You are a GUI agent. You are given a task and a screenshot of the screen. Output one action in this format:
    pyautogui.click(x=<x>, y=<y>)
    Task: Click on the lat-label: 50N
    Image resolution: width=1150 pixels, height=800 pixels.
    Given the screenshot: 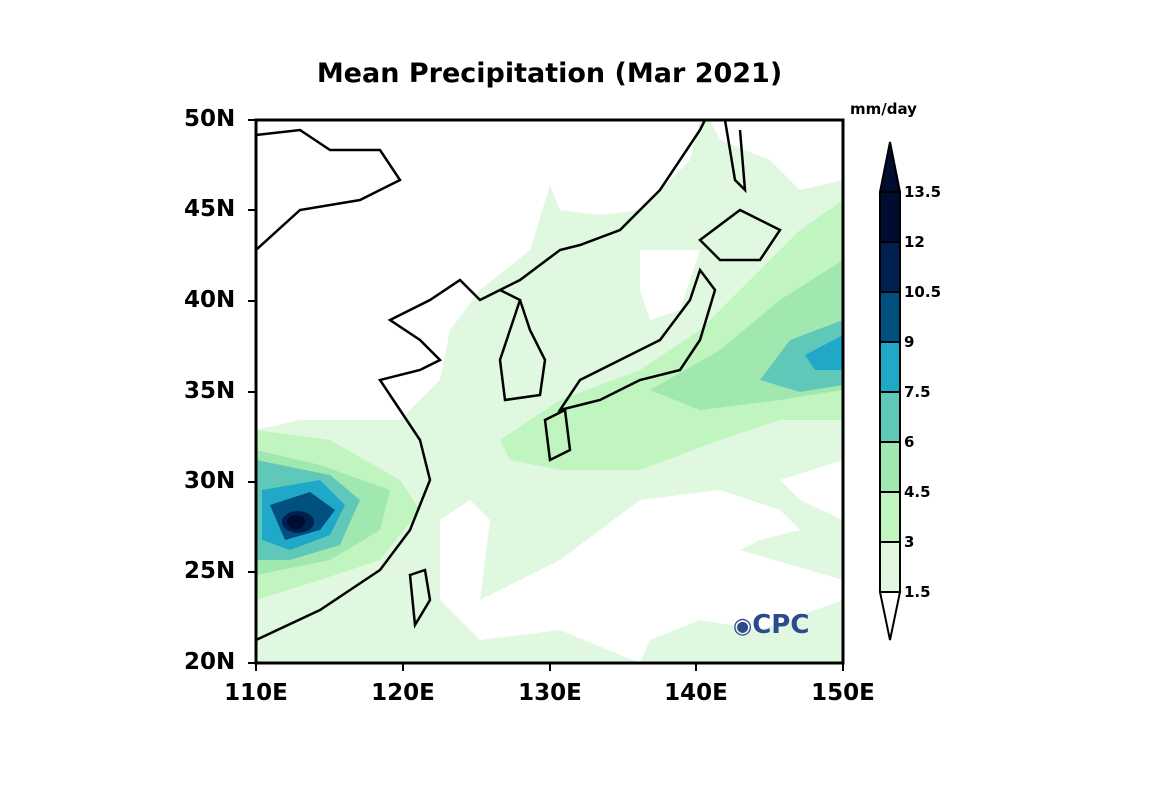 What is the action you would take?
    pyautogui.click(x=210, y=119)
    